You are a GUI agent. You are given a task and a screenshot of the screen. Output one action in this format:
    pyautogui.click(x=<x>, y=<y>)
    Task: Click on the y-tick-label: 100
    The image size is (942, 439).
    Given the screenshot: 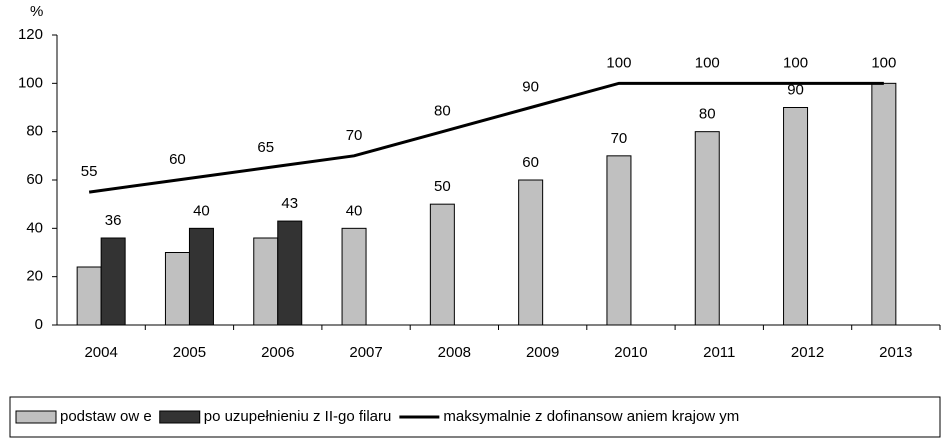 What is the action you would take?
    pyautogui.click(x=30, y=82)
    